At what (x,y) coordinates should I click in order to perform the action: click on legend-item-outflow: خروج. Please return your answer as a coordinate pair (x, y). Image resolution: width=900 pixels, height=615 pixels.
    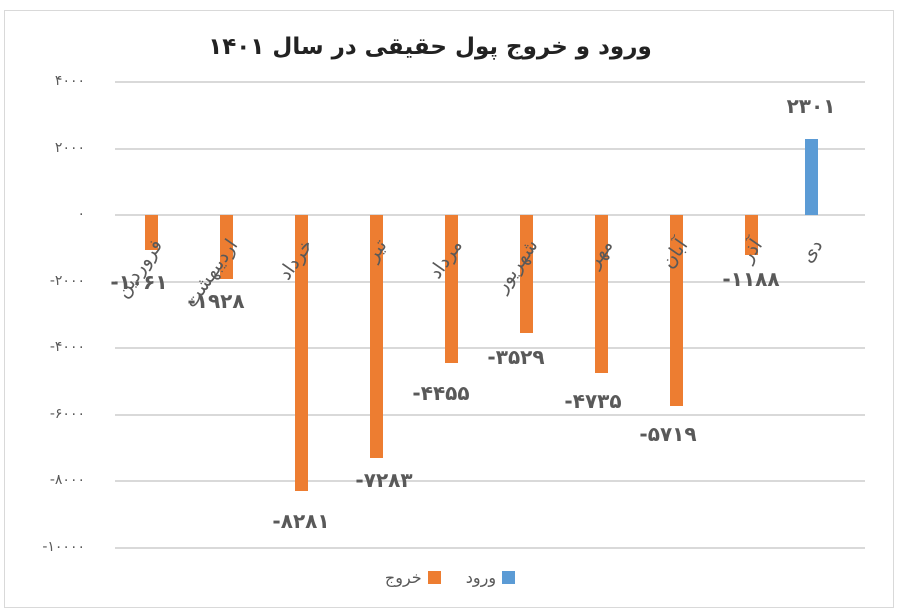
    Looking at the image, I should click on (413, 577).